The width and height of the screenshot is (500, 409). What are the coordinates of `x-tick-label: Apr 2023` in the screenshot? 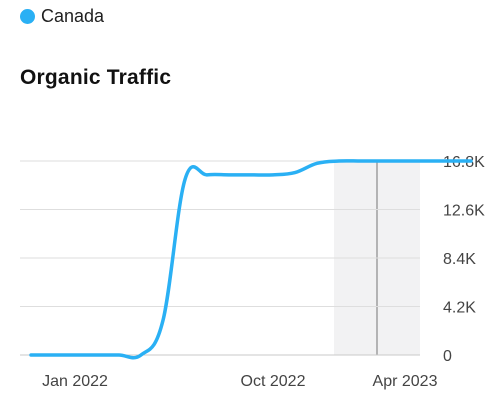 It's located at (405, 381).